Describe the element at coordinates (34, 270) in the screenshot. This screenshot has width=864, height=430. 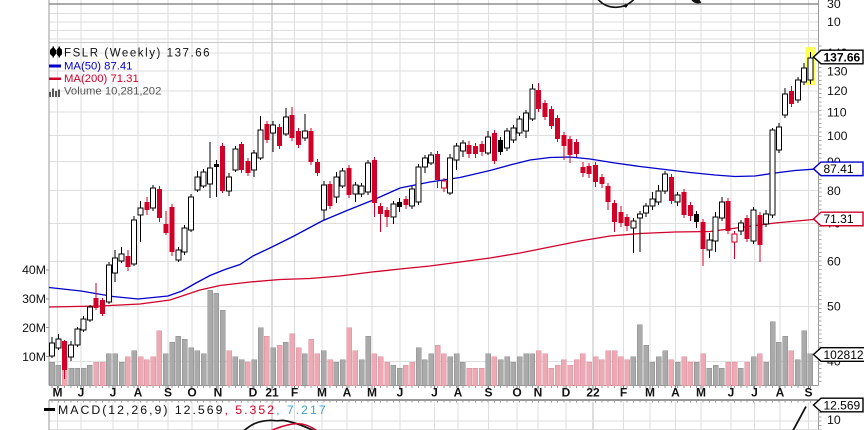
I see `svg-text: 40M` at that location.